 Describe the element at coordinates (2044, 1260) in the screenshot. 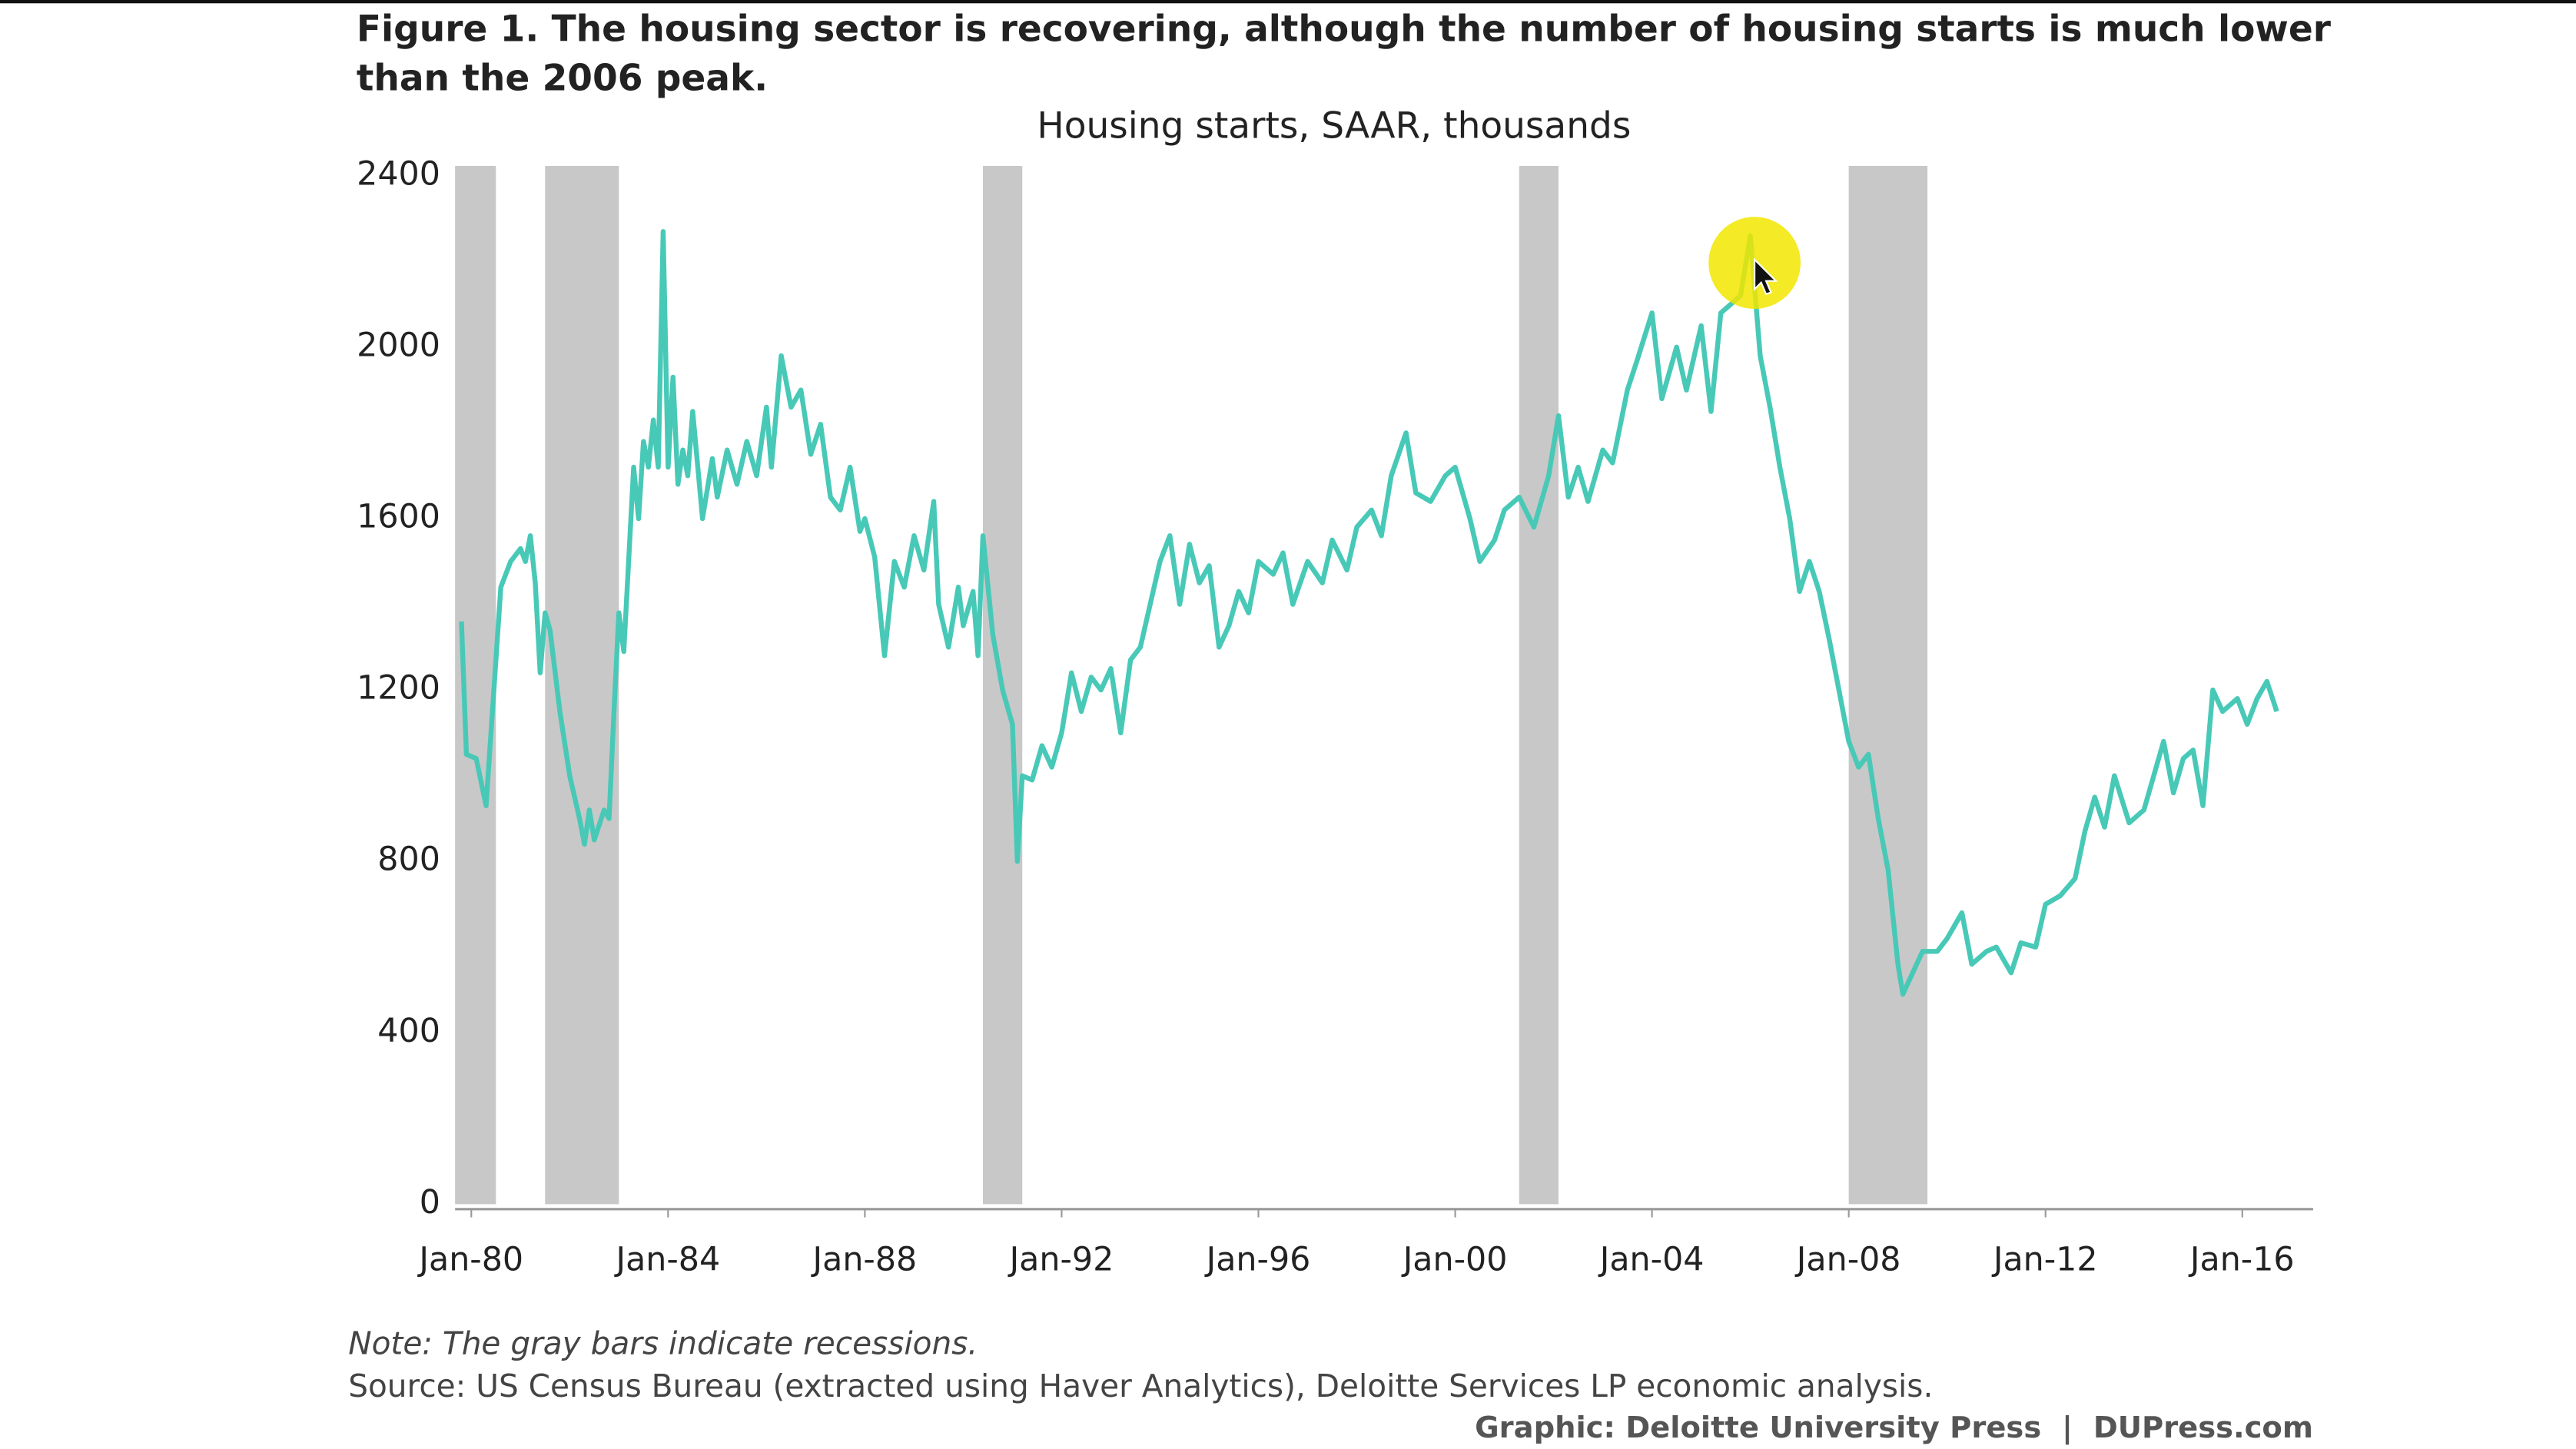

I see `x-tick-label: Jan-12` at that location.